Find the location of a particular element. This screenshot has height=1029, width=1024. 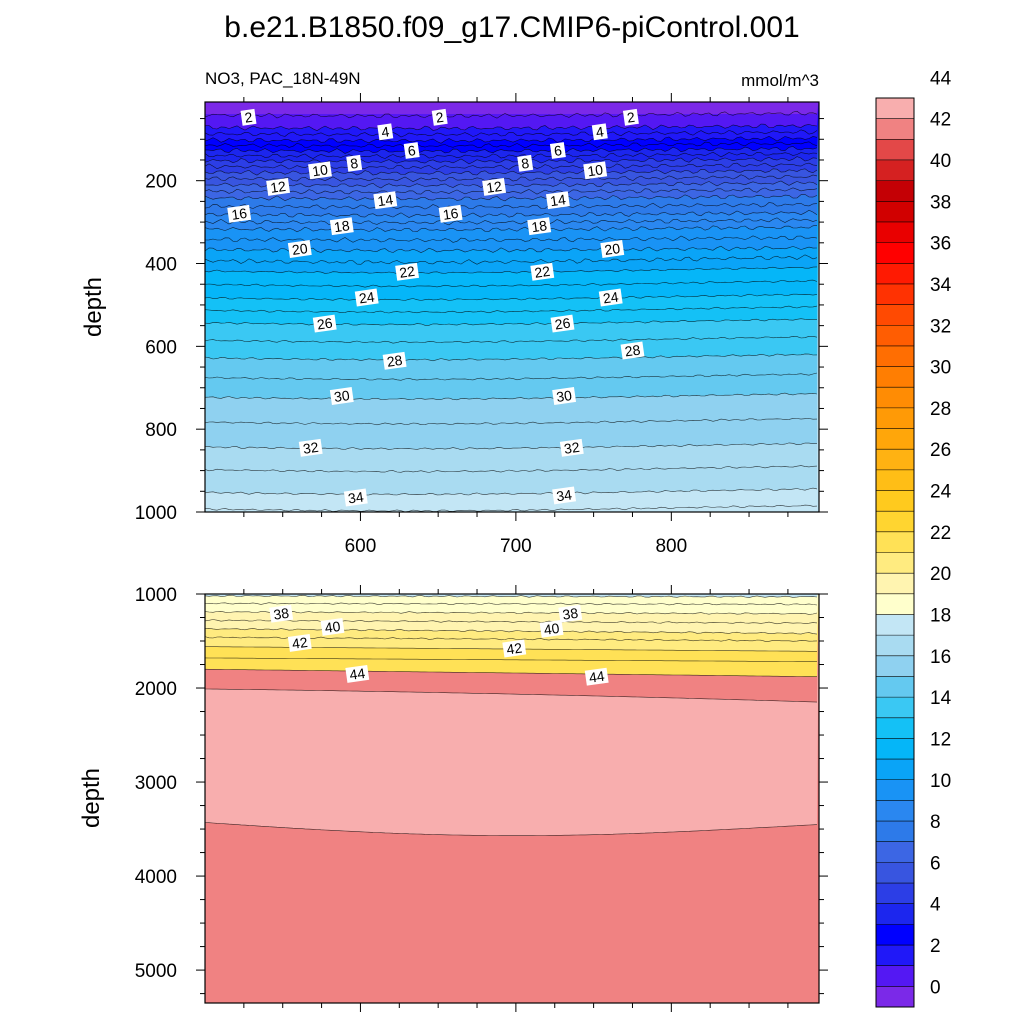

upper-contour-label-2-0: 2 is located at coordinates (248, 117).